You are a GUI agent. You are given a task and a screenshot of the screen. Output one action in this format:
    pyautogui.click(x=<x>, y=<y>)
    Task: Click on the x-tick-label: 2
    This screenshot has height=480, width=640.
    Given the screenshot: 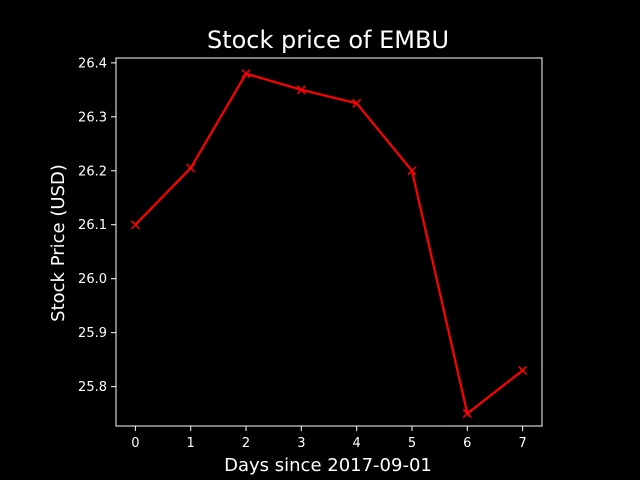 What is the action you would take?
    pyautogui.click(x=246, y=443)
    